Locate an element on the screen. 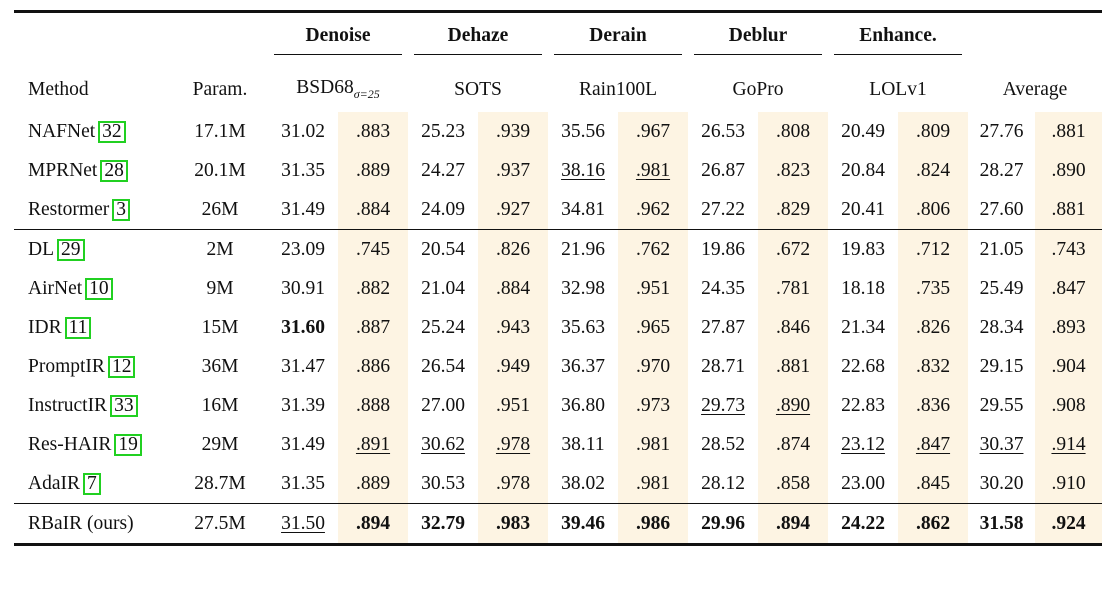  psnr-cell: 32.98 is located at coordinates (583, 288).